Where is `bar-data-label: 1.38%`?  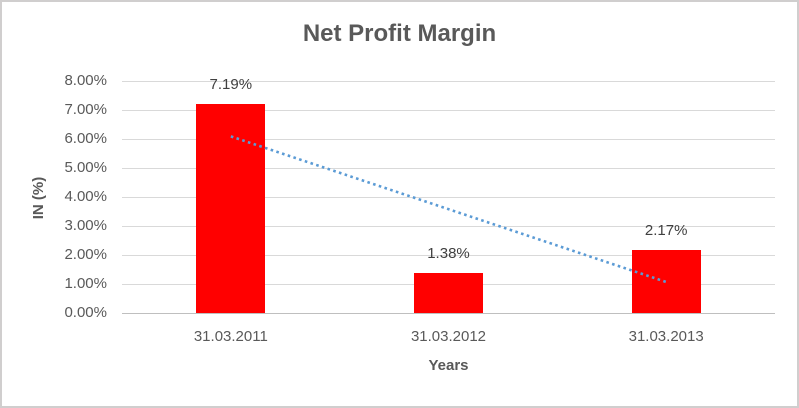 bar-data-label: 1.38% is located at coordinates (448, 253).